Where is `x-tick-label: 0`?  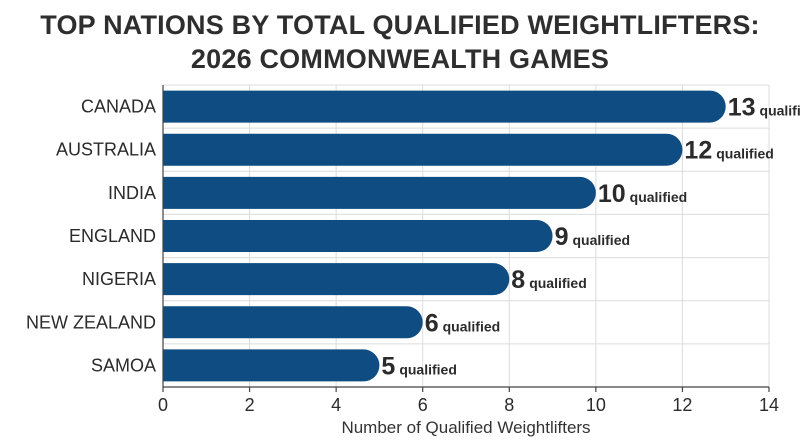 x-tick-label: 0 is located at coordinates (163, 405).